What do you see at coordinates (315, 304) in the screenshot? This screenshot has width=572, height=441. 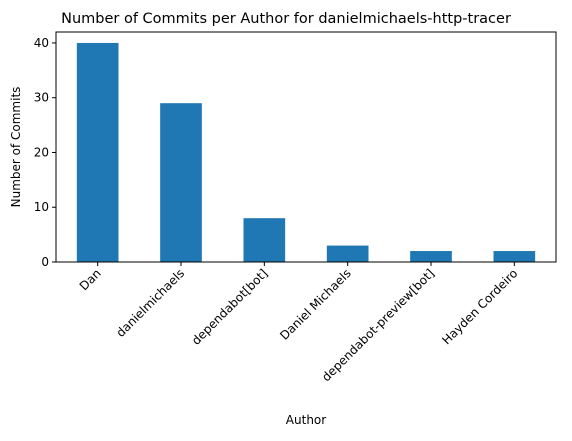 I see `x-tick-label-3: Daniel Michaels` at bounding box center [315, 304].